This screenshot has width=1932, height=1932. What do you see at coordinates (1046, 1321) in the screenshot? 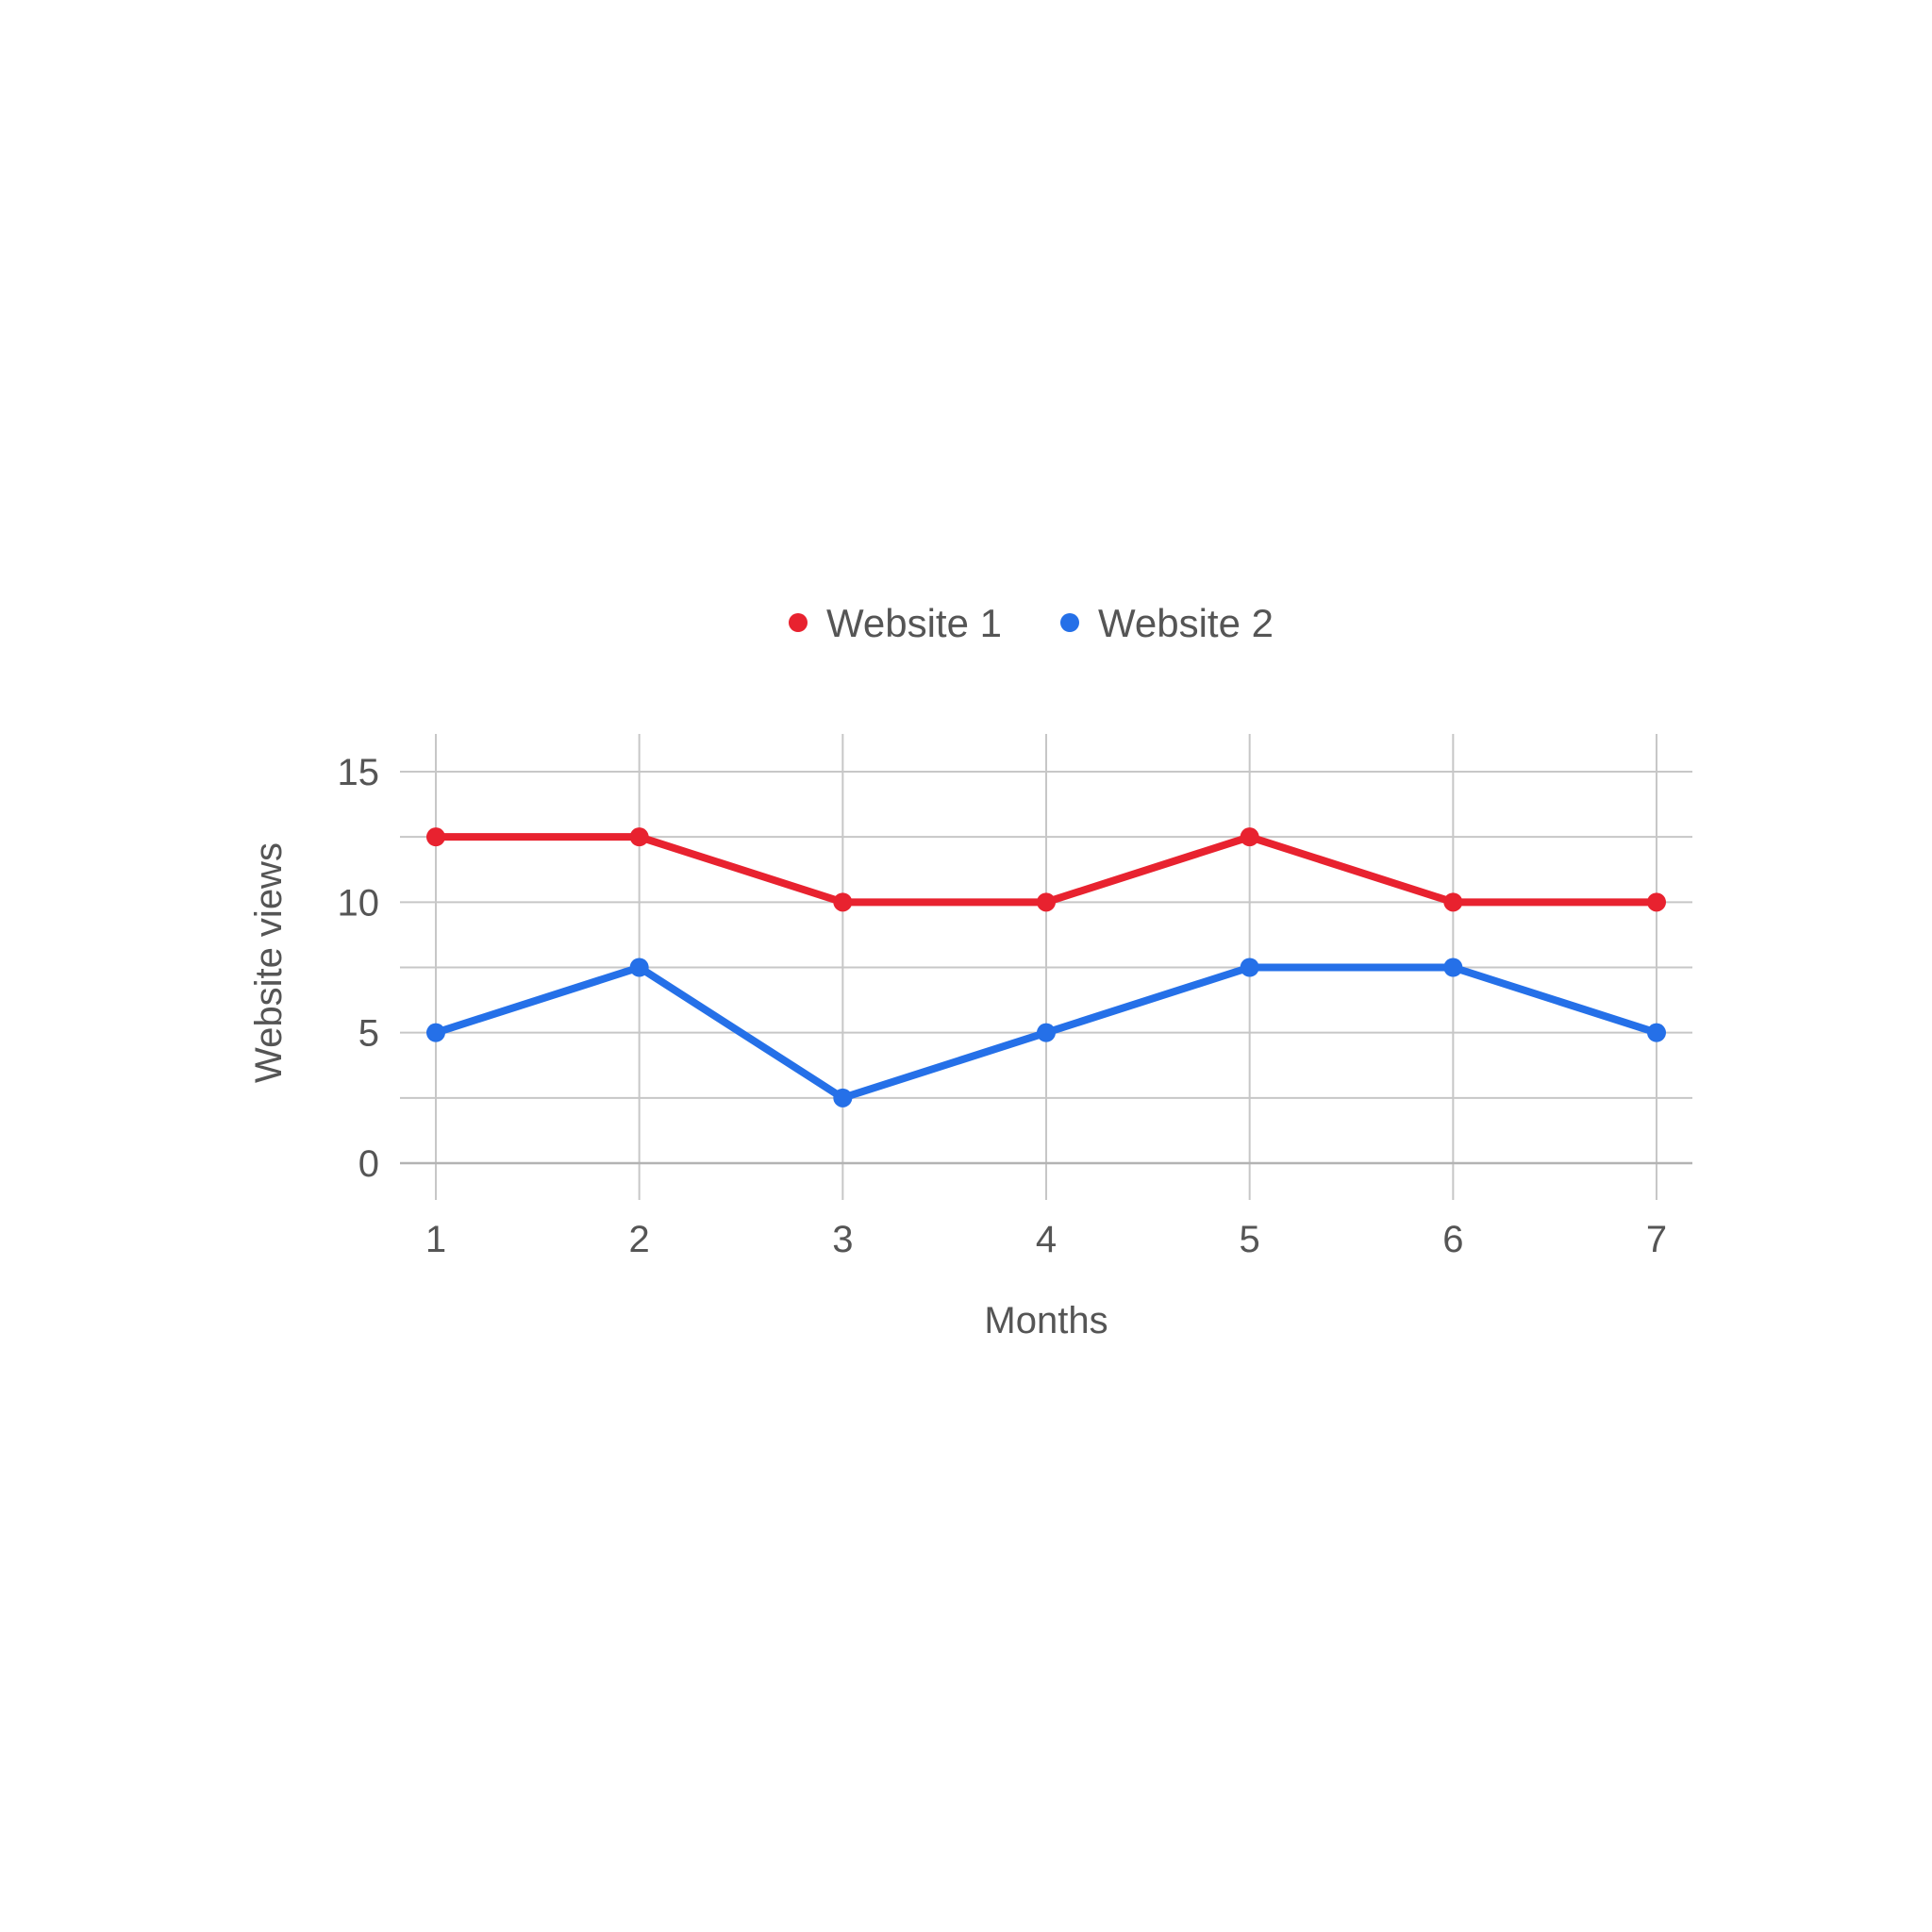
I see `x-axis-title: Months` at bounding box center [1046, 1321].